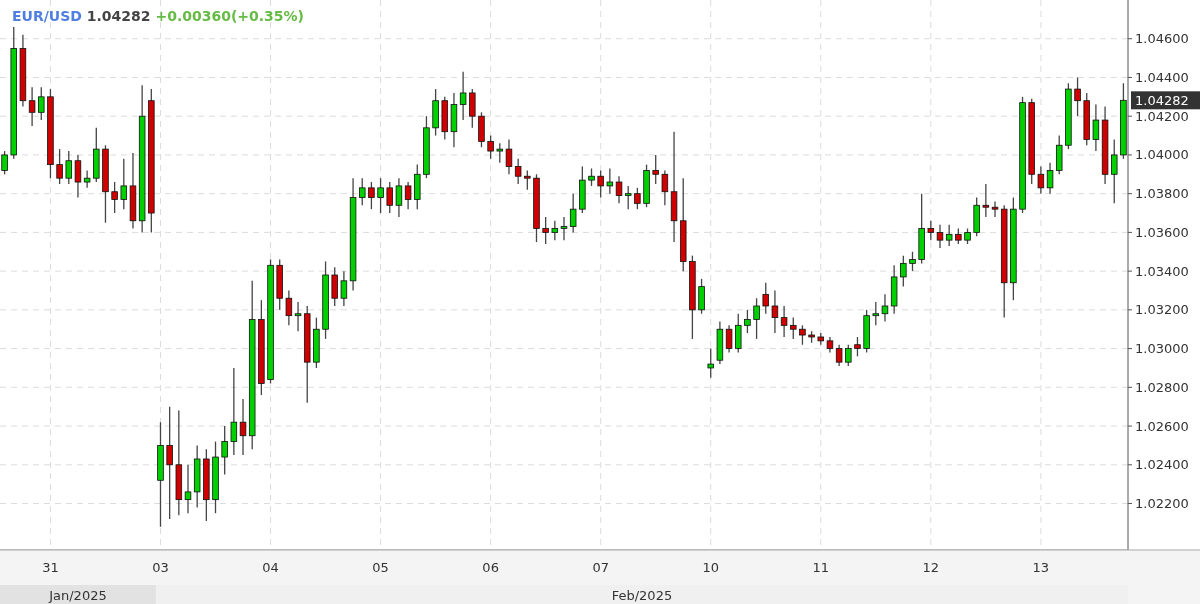 Image resolution: width=1200 pixels, height=604 pixels. Describe the element at coordinates (711, 567) in the screenshot. I see `x-tick-label: 10` at that location.